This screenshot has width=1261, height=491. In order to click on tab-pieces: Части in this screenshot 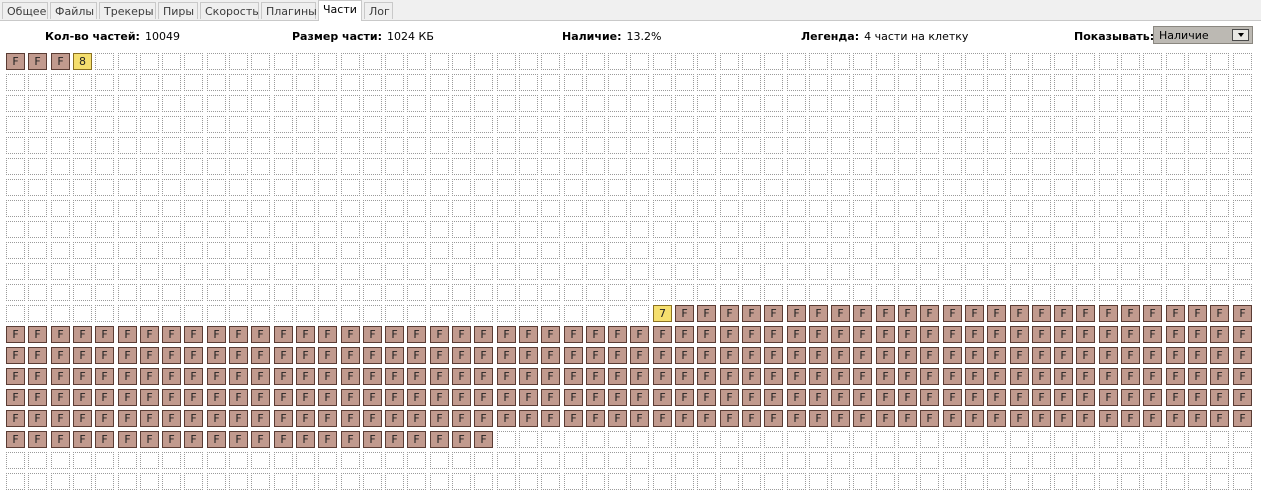, I will do `click(340, 10)`.